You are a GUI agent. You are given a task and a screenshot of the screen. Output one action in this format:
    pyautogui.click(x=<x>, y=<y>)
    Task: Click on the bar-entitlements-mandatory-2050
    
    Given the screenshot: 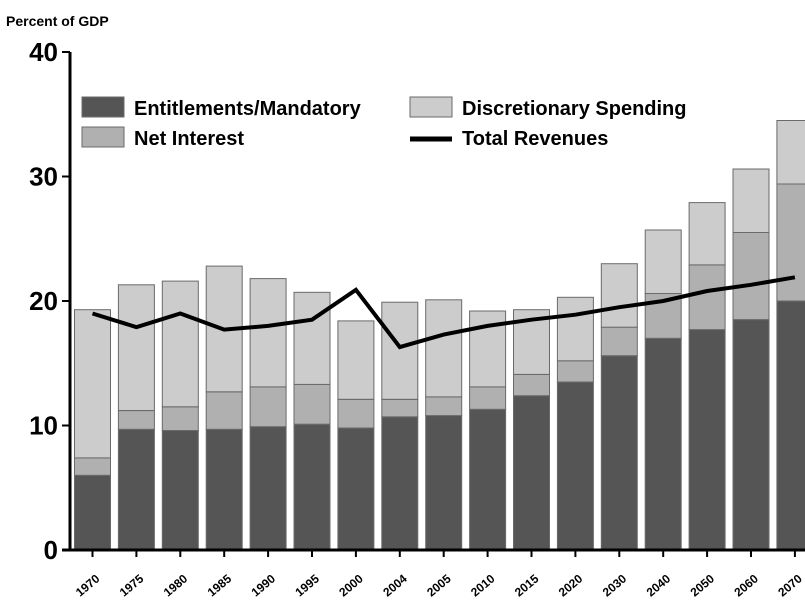 What is the action you would take?
    pyautogui.click(x=707, y=440)
    